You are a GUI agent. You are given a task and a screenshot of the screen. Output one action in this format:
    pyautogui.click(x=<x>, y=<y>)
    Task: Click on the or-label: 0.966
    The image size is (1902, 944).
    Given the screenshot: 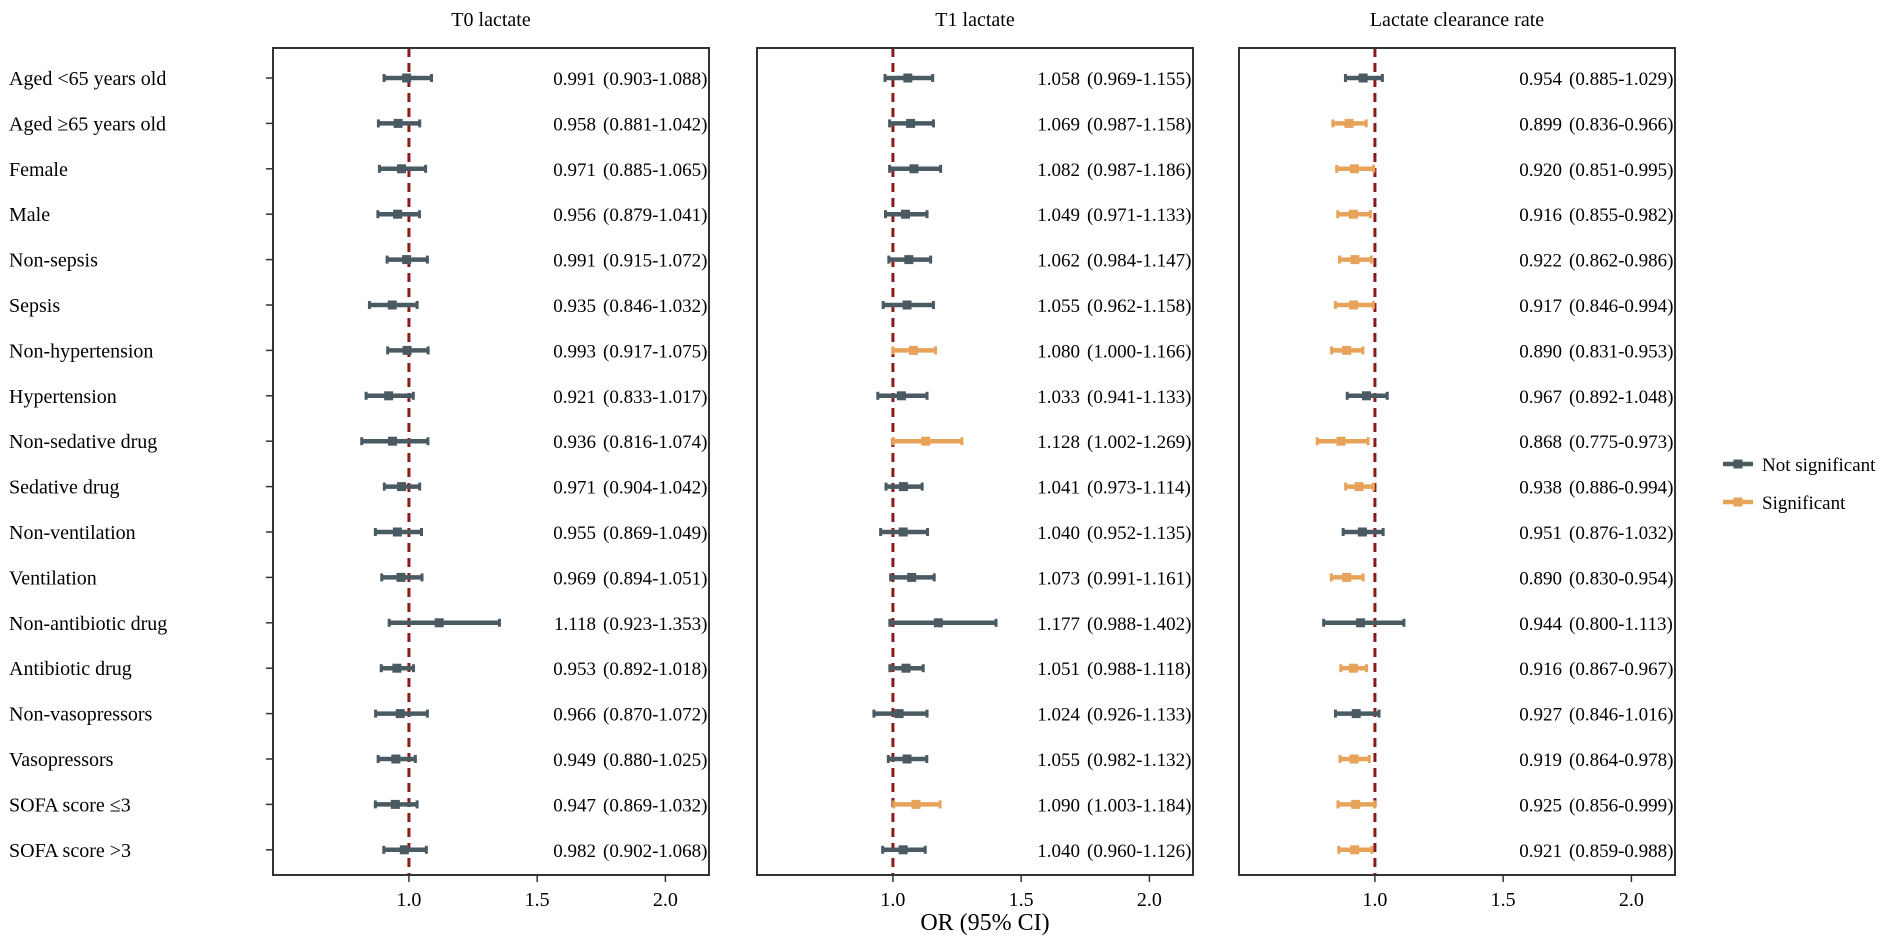 What is the action you would take?
    pyautogui.click(x=574, y=715)
    